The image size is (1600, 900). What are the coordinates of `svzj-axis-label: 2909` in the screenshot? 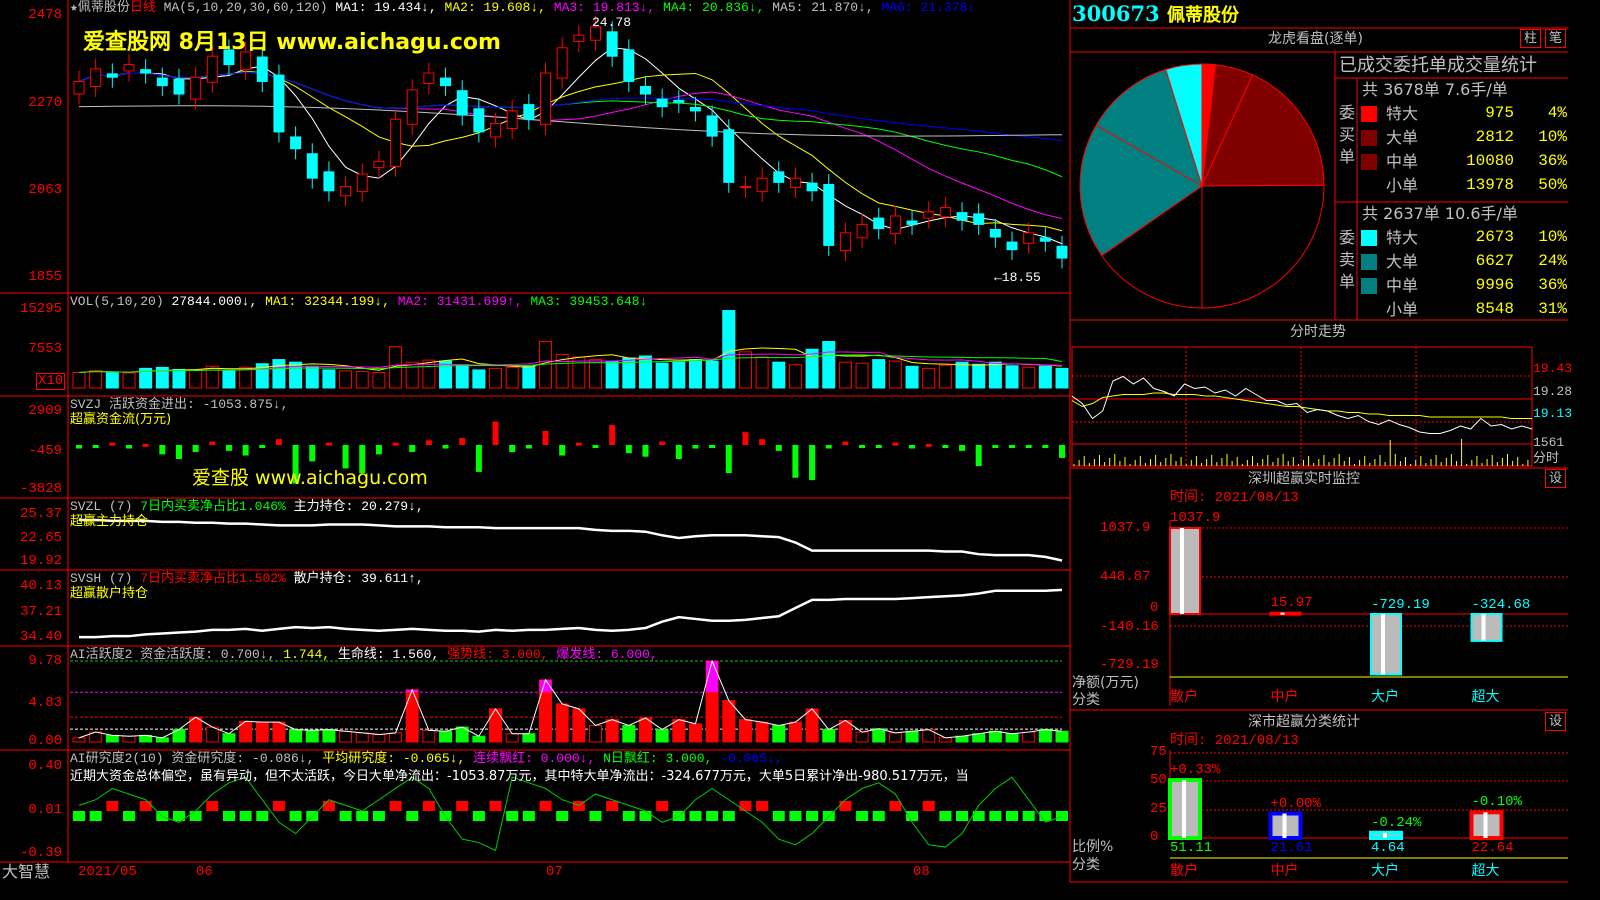 It's located at (45, 411).